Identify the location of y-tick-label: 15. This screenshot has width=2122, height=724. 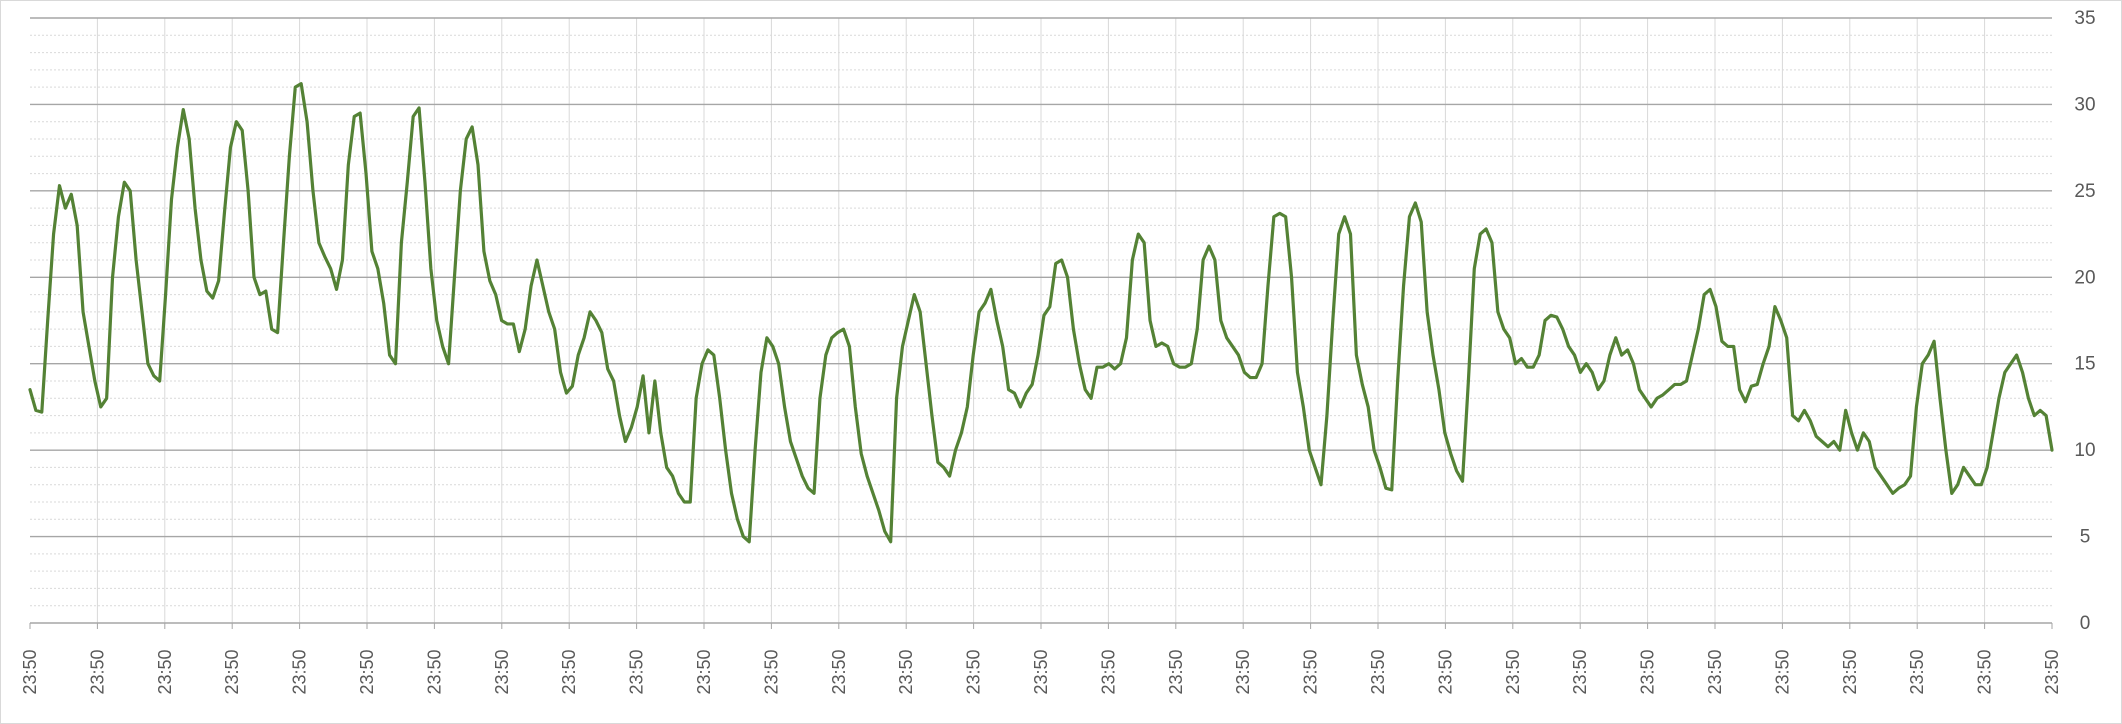
(2084, 364).